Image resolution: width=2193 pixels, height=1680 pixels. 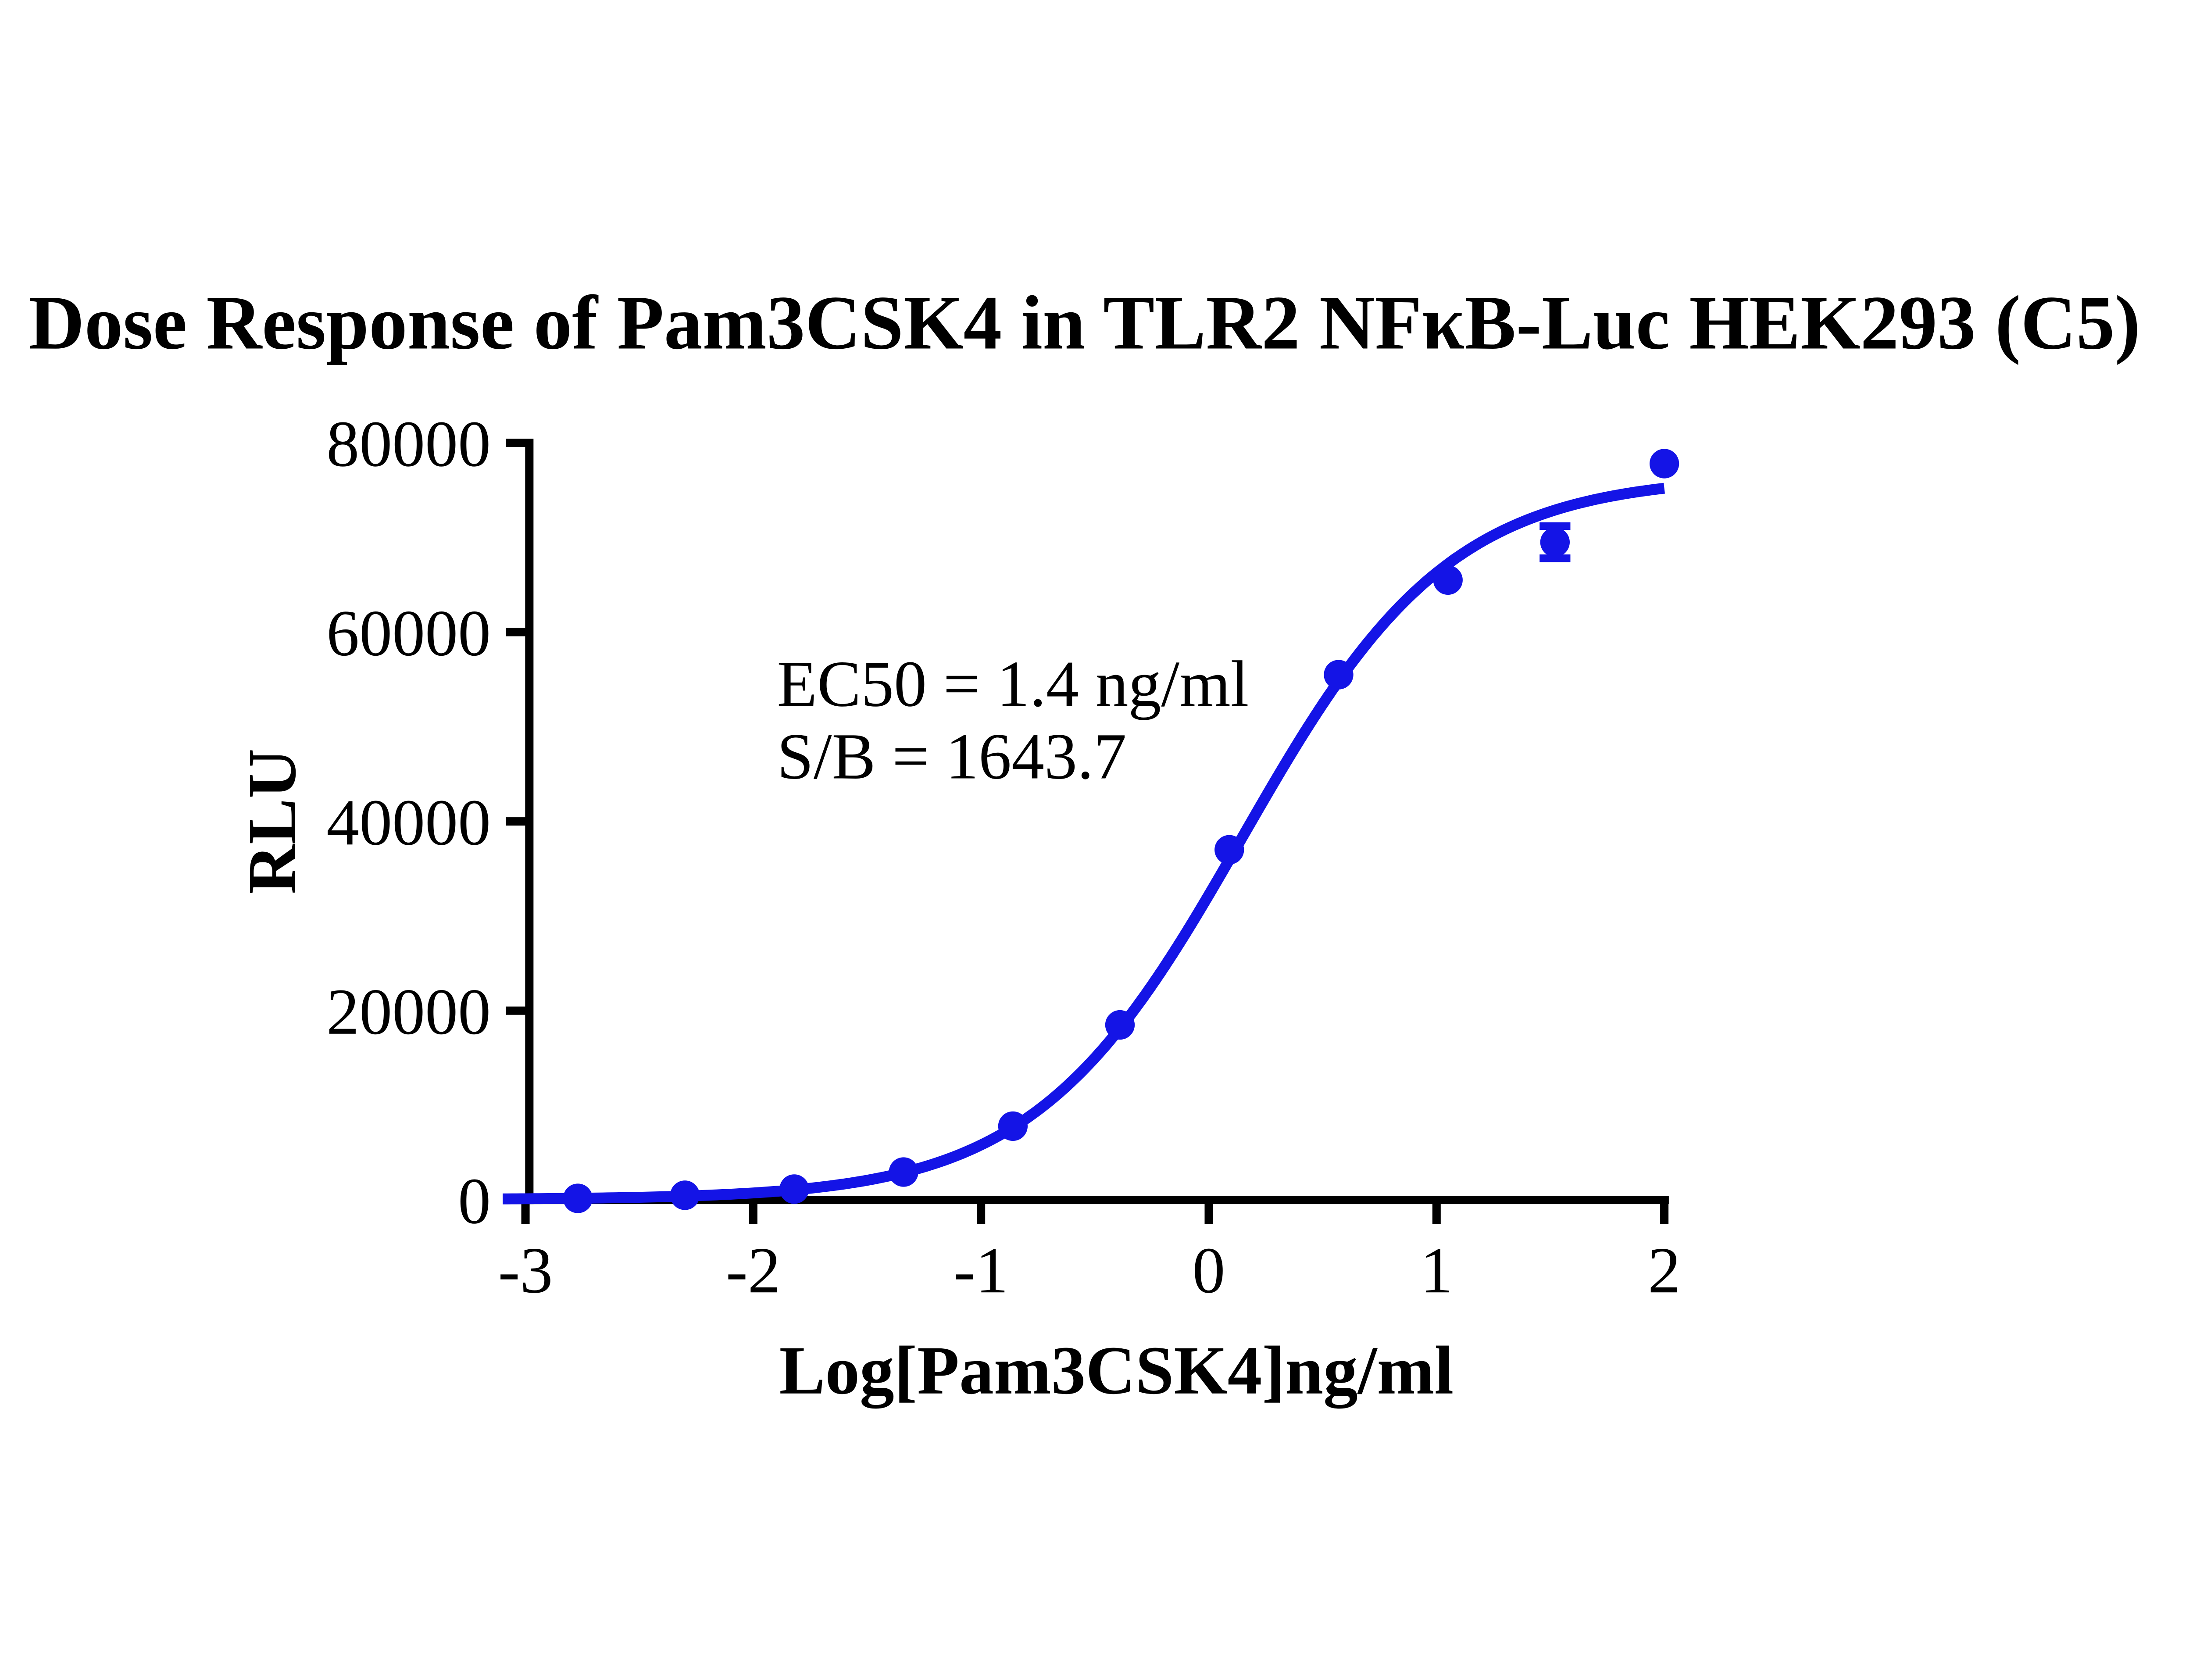 What do you see at coordinates (408, 633) in the screenshot?
I see `y-tick-label-3: 60000` at bounding box center [408, 633].